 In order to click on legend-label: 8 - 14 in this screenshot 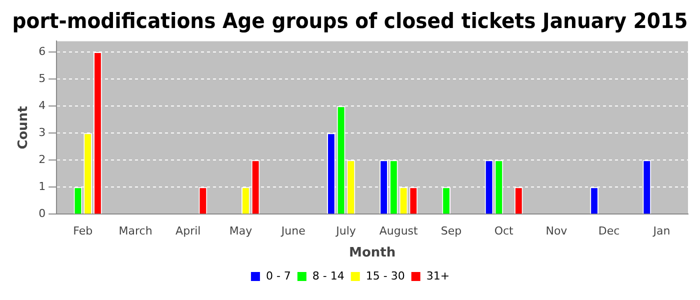, I will do `click(328, 275)`.